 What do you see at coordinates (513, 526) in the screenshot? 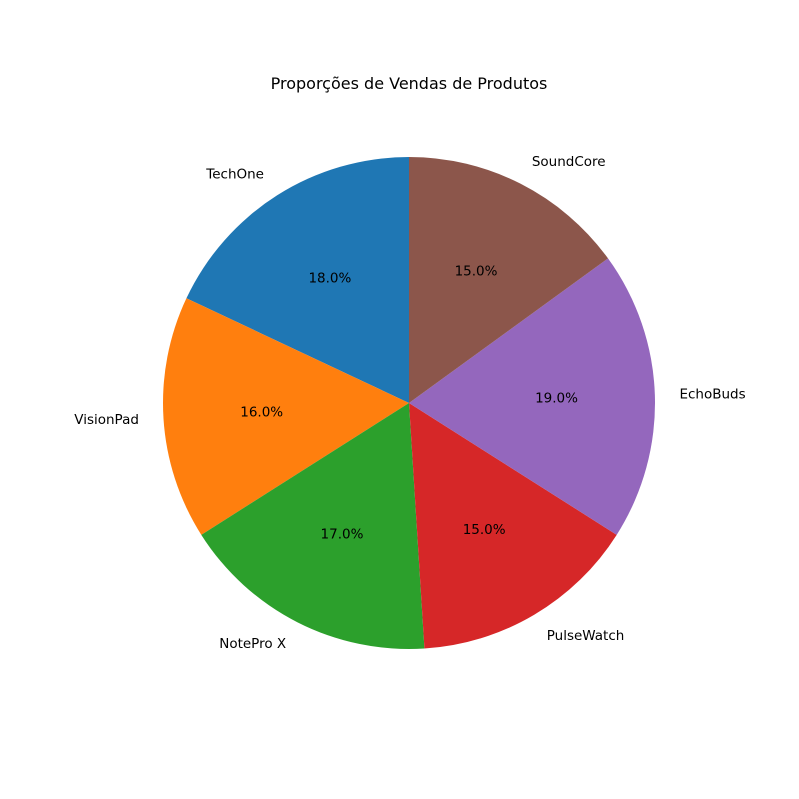
I see `pie-slice-pulsewatch` at bounding box center [513, 526].